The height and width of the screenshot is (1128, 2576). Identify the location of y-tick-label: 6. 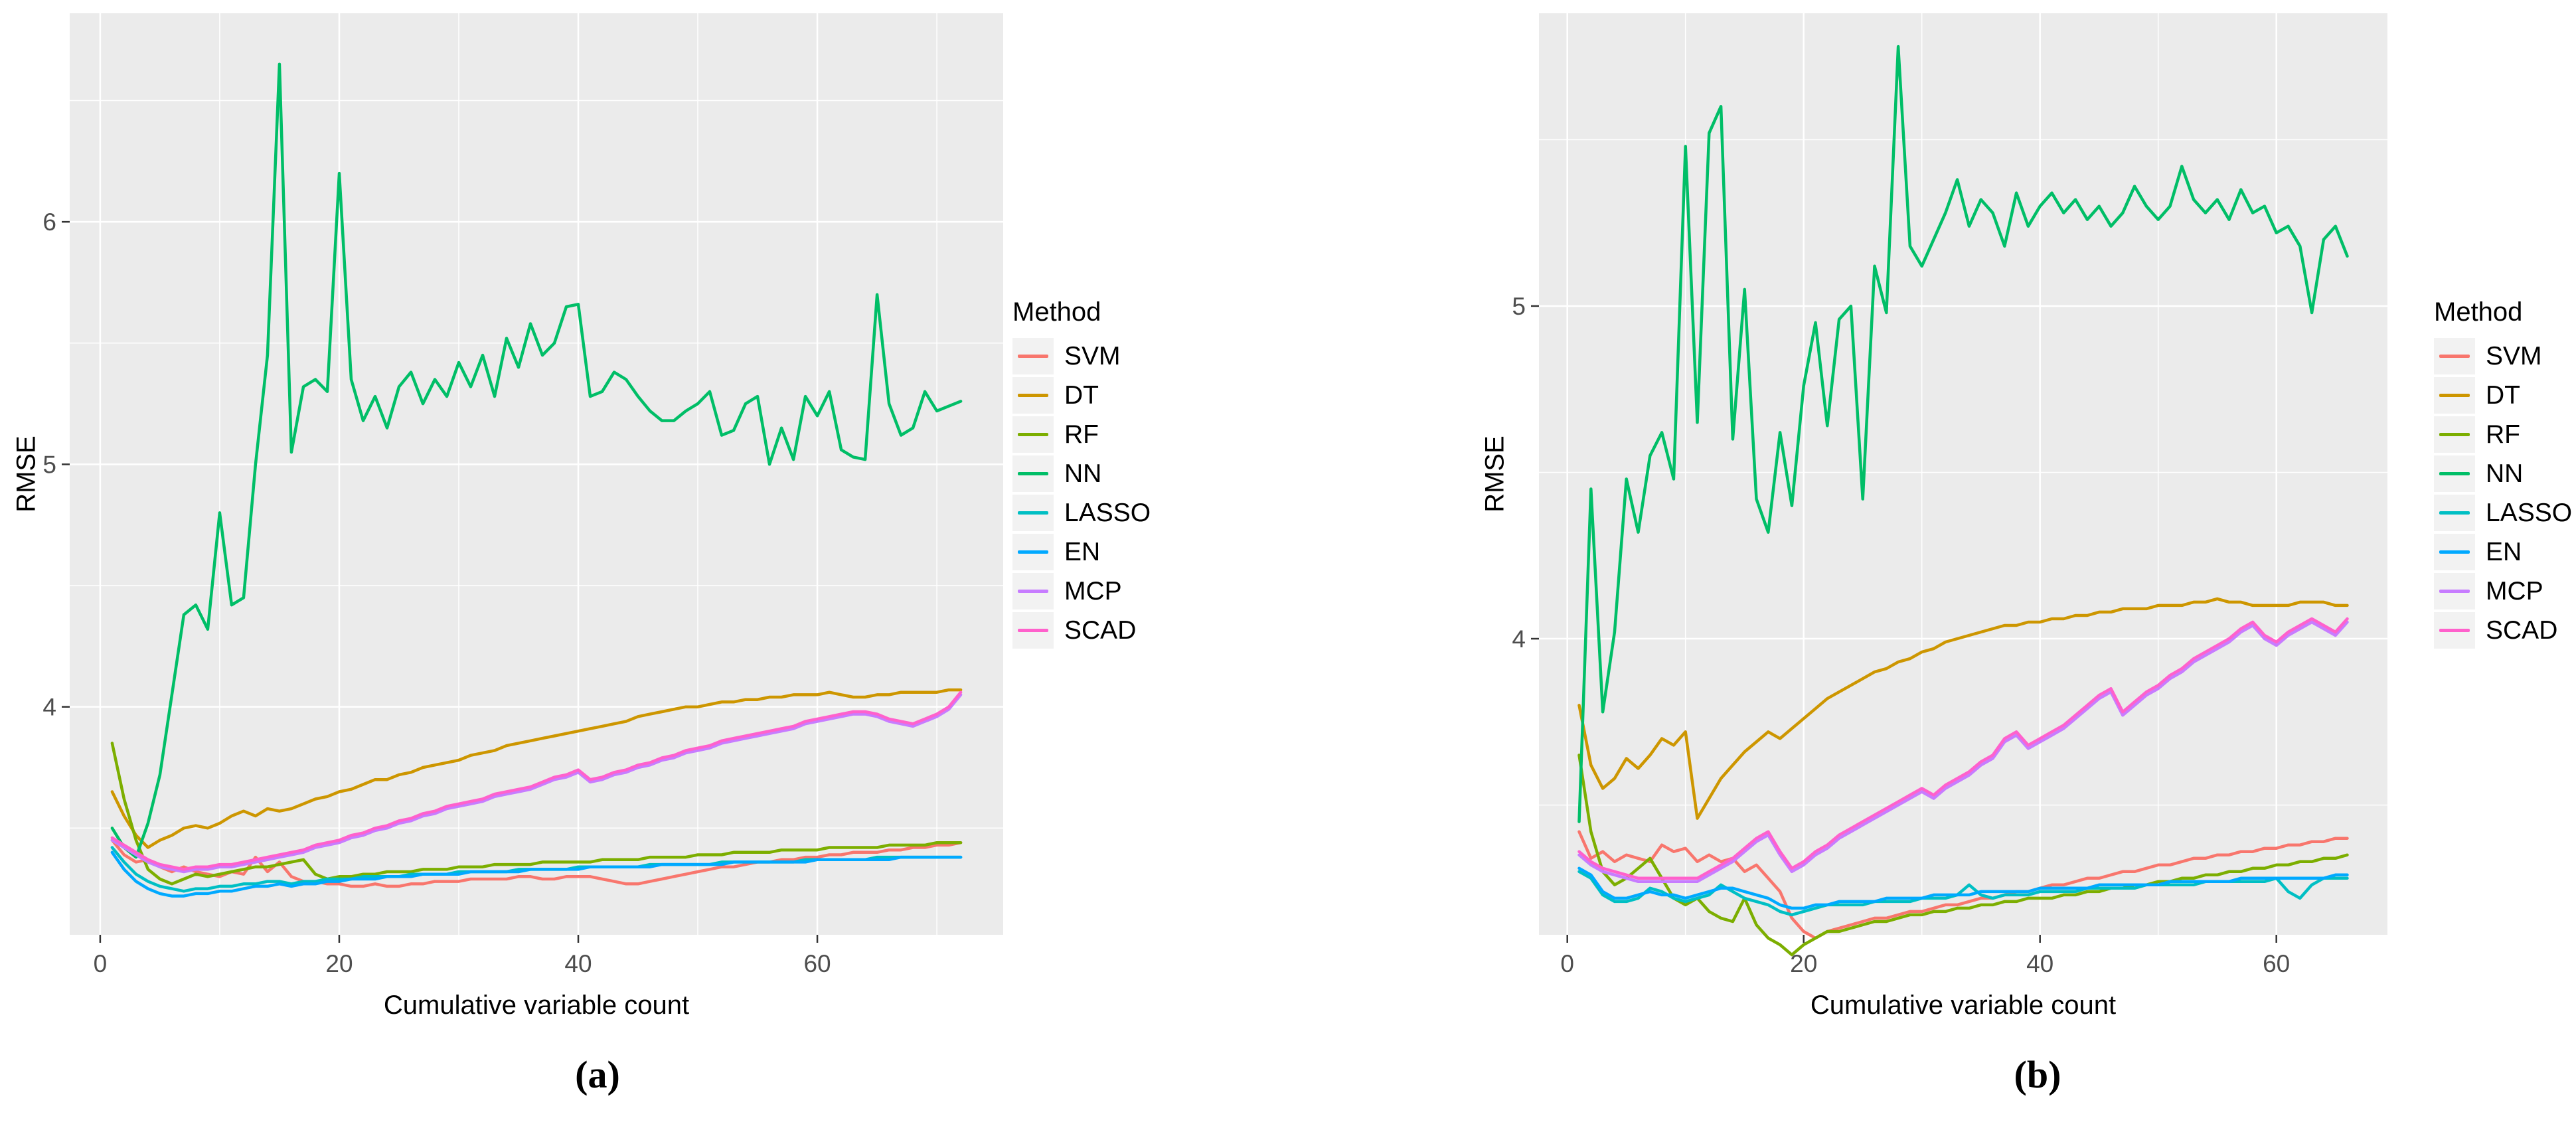
(49, 222).